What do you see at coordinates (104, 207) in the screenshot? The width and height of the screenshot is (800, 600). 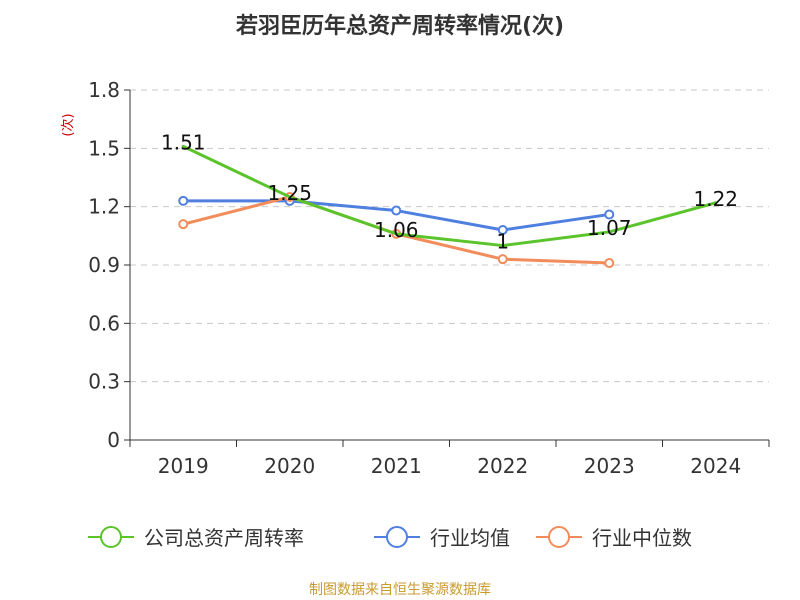 I see `y-tick-label: 1.2` at bounding box center [104, 207].